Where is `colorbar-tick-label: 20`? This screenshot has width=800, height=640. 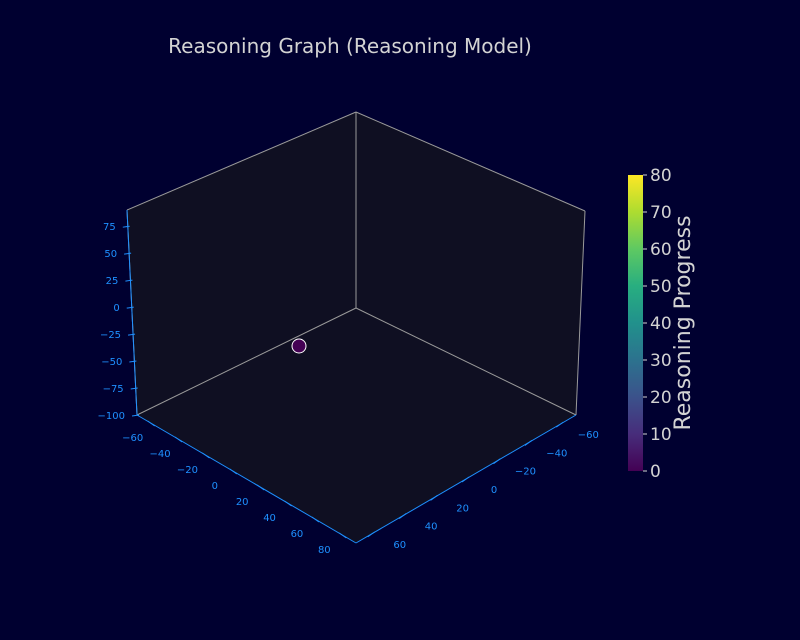 colorbar-tick-label: 20 is located at coordinates (661, 398).